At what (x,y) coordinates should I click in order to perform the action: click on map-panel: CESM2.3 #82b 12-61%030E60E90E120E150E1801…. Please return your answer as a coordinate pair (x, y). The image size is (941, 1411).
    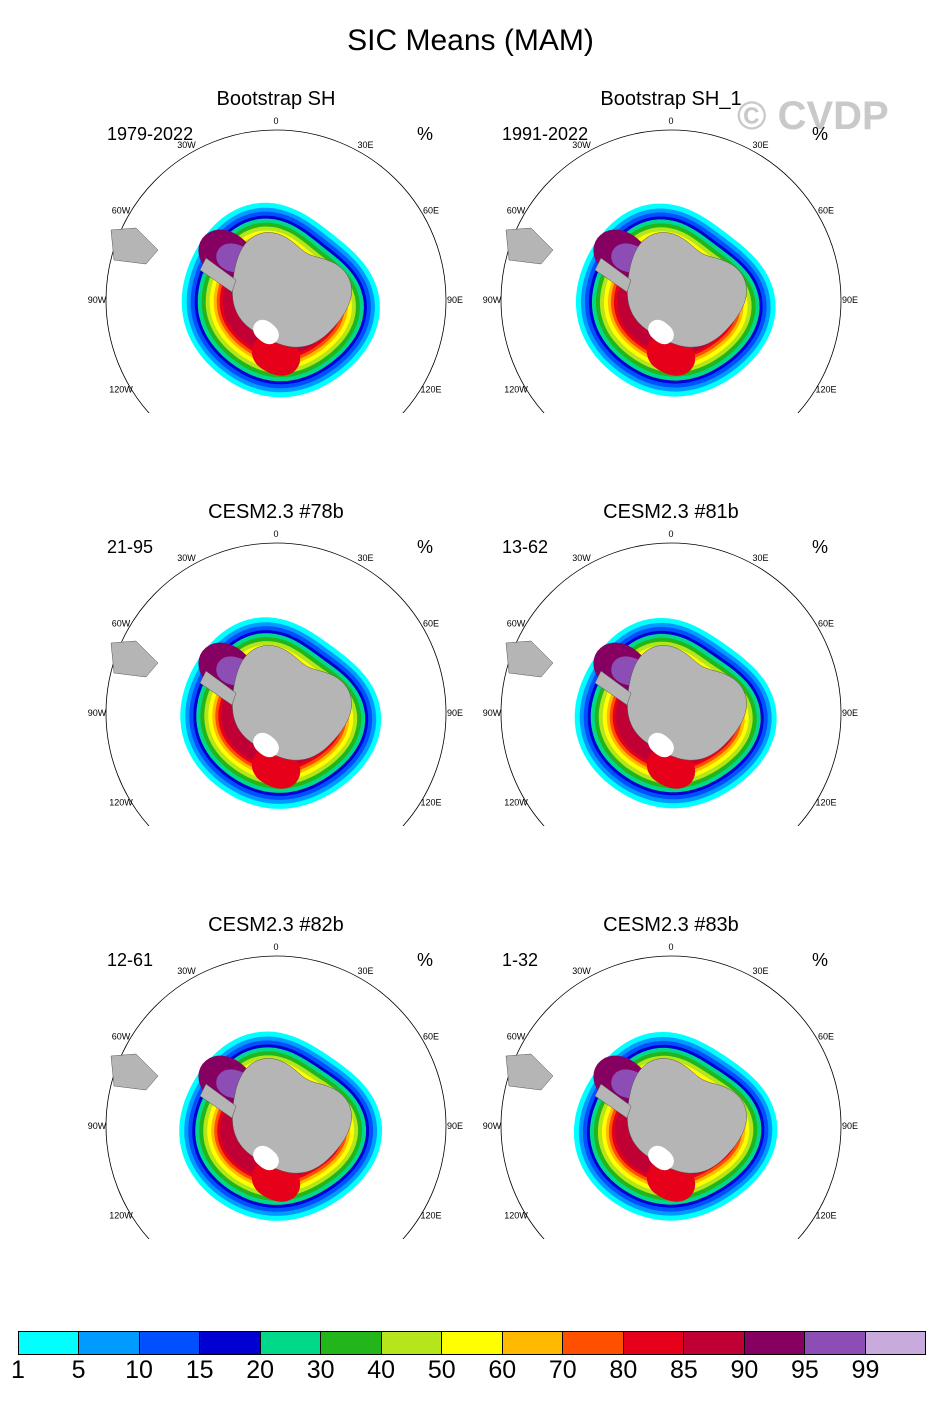
    Looking at the image, I should click on (235, 1032).